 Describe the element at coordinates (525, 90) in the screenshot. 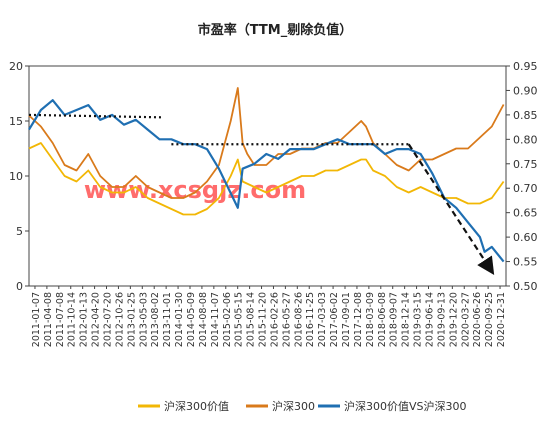

I see `y-right-tick-label: 0.90` at that location.